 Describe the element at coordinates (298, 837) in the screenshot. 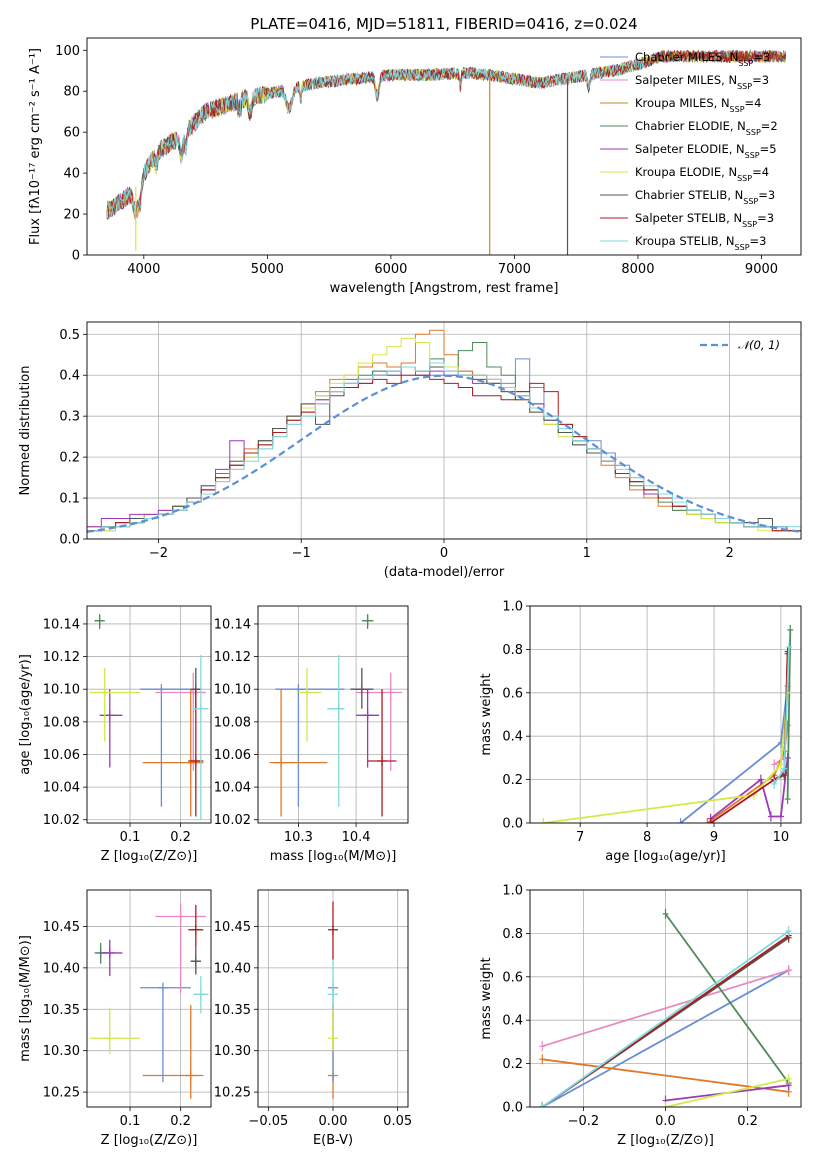

I see `x-tick-label: 10.3` at that location.